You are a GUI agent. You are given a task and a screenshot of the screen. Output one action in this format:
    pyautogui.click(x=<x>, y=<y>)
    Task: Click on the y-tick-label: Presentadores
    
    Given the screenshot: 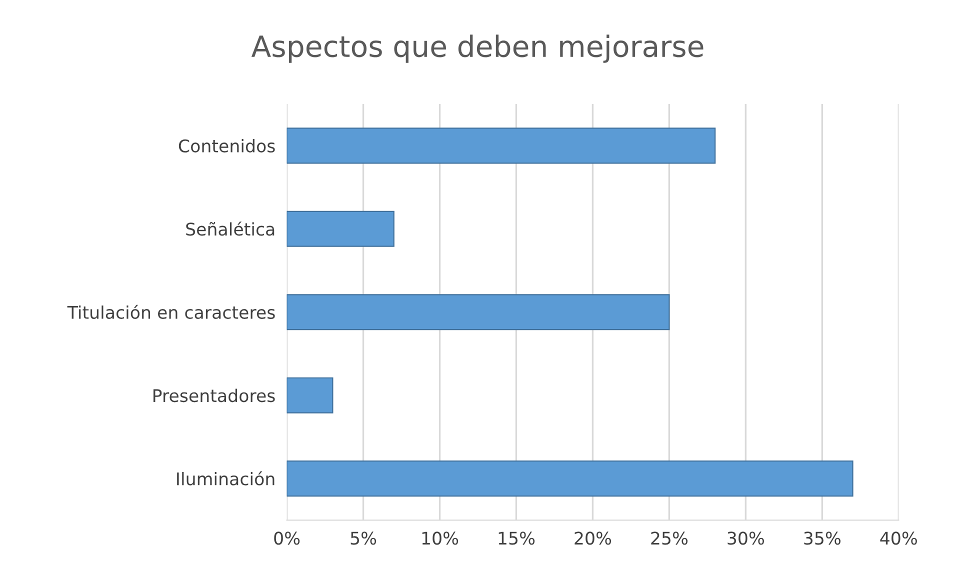 What is the action you would take?
    pyautogui.click(x=214, y=395)
    